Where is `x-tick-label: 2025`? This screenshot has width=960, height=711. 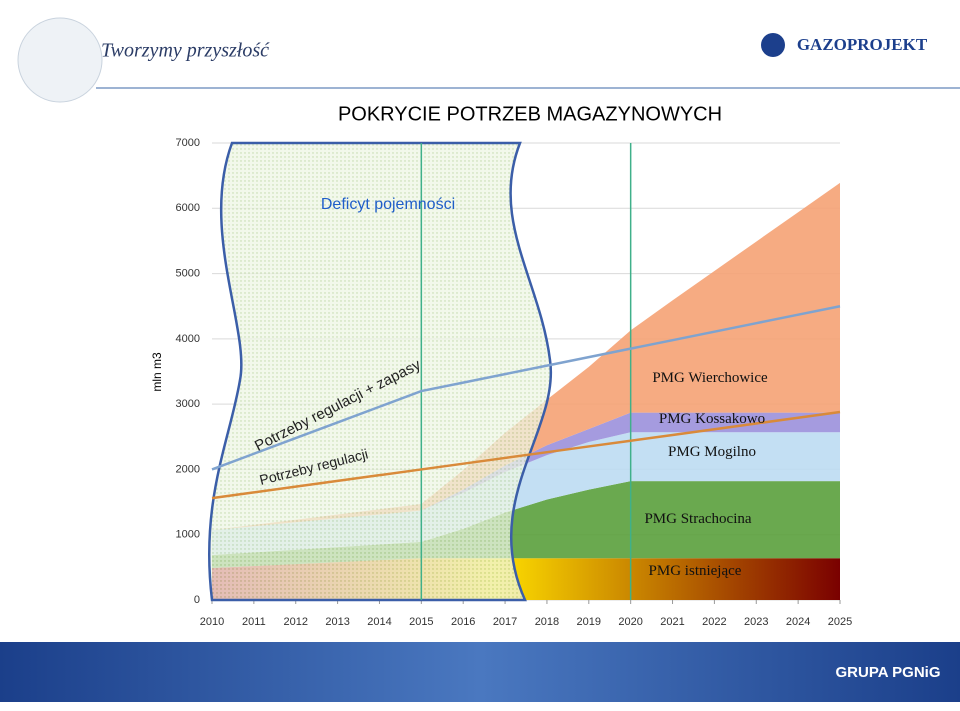
x-tick-label: 2025 is located at coordinates (840, 622).